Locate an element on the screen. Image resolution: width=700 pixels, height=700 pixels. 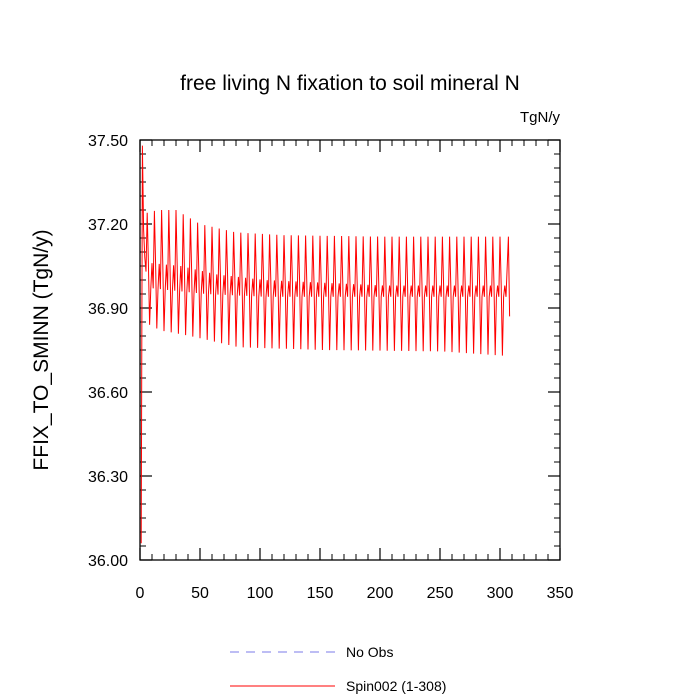
units-label: TgN/y is located at coordinates (540, 117).